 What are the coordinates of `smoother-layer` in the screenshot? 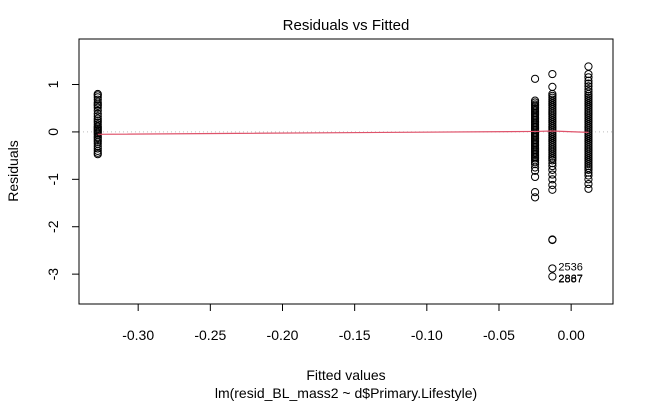 It's located at (343, 132).